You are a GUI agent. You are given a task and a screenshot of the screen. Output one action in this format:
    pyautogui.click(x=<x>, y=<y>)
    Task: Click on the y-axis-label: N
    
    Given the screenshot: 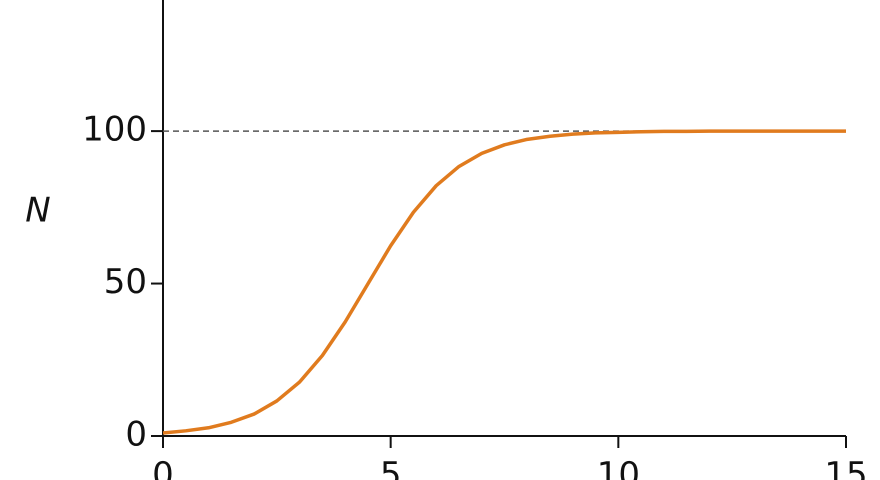 What is the action you would take?
    pyautogui.click(x=37, y=211)
    